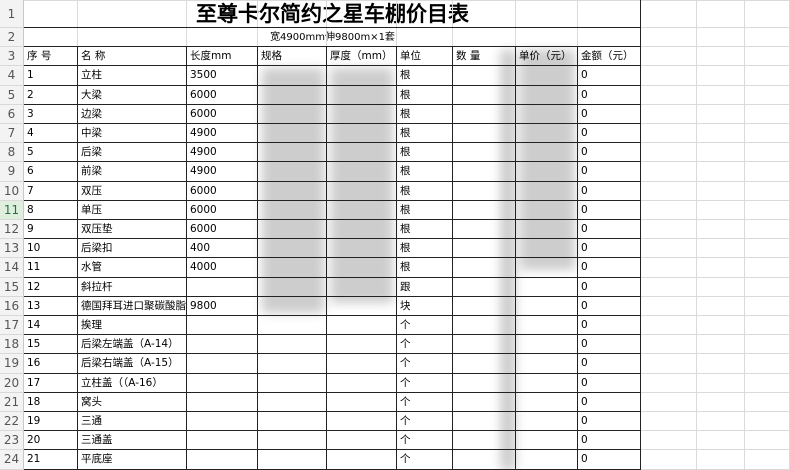 The width and height of the screenshot is (790, 470). What do you see at coordinates (30, 133) in the screenshot?
I see `table-cell: 4` at bounding box center [30, 133].